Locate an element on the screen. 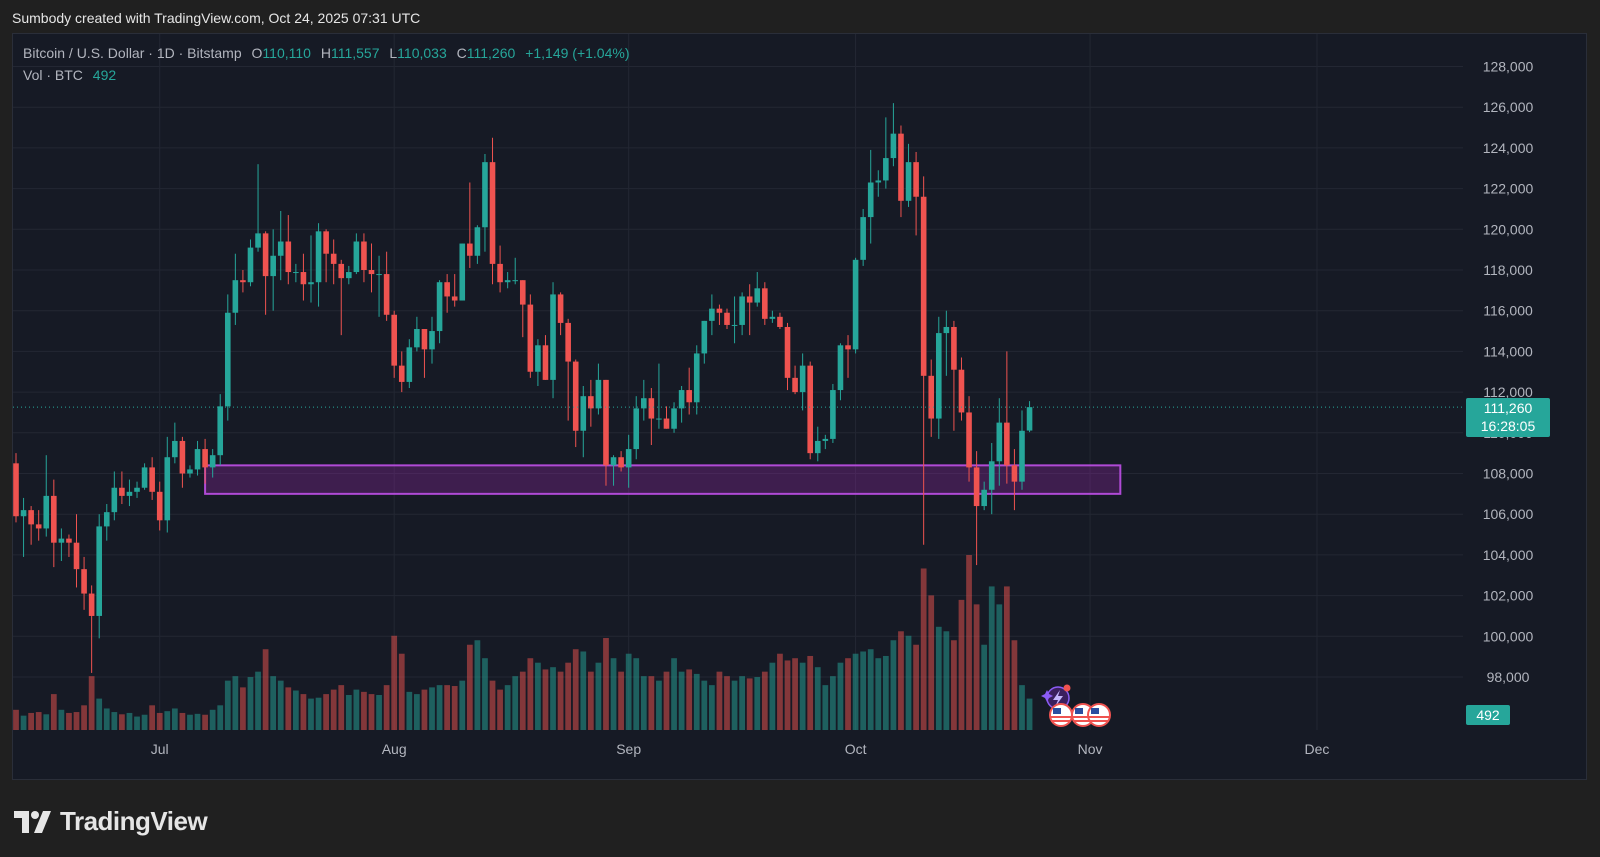 The image size is (1600, 857). support-zone-rect is located at coordinates (663, 479).